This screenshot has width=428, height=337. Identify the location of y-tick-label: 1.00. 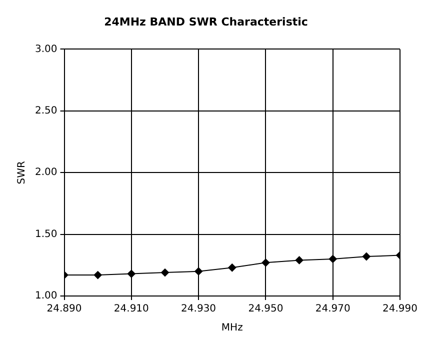
(46, 296).